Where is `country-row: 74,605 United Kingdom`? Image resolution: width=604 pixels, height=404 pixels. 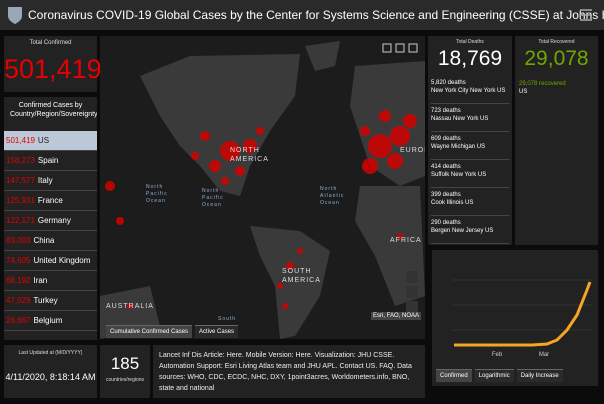 country-row: 74,605 United Kingdom is located at coordinates (50, 261).